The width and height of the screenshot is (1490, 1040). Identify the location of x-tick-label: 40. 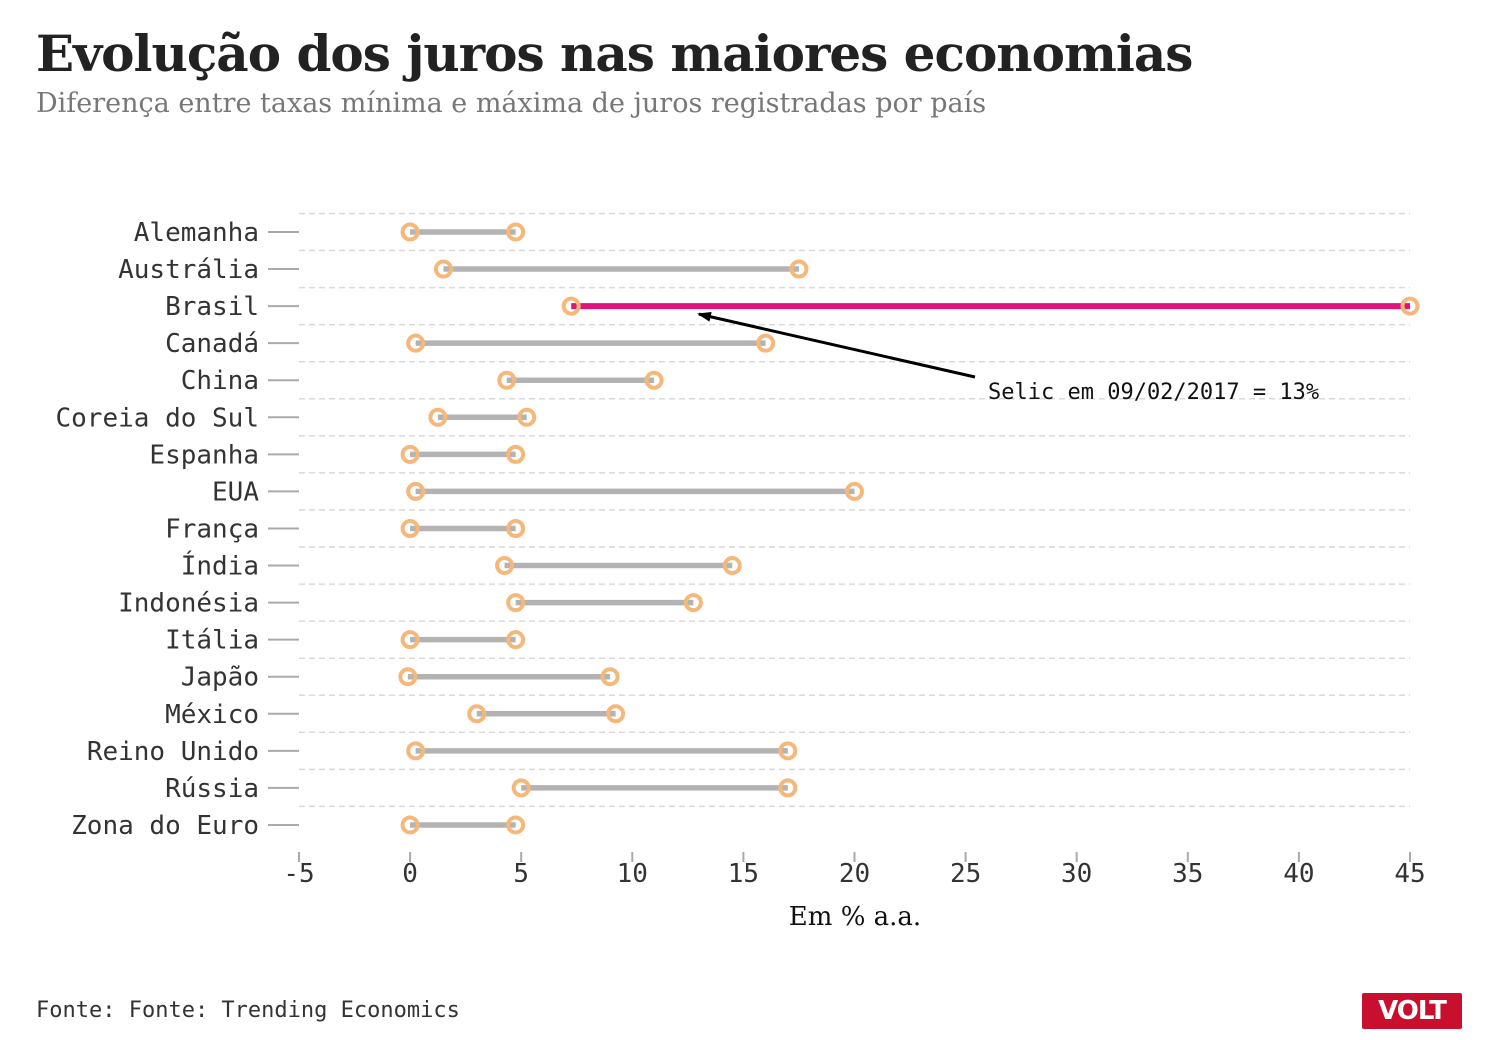
(1298, 874).